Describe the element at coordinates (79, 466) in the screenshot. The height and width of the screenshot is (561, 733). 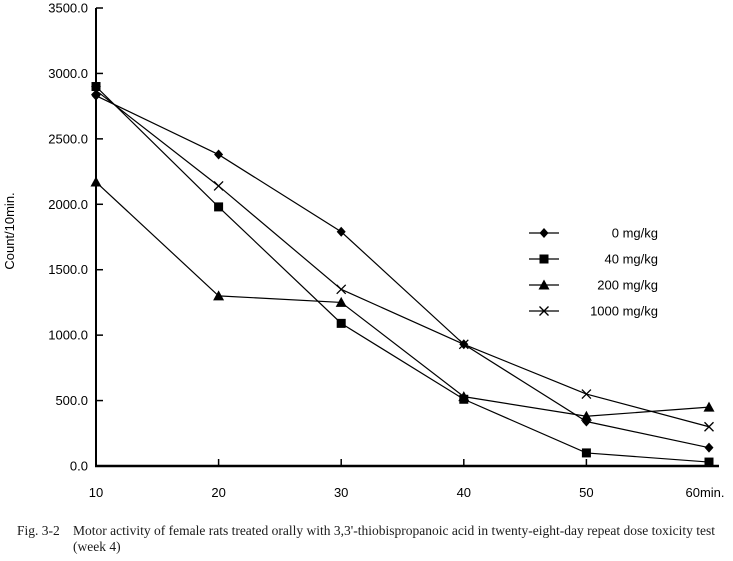
I see `y-tick-label: 0.0` at that location.